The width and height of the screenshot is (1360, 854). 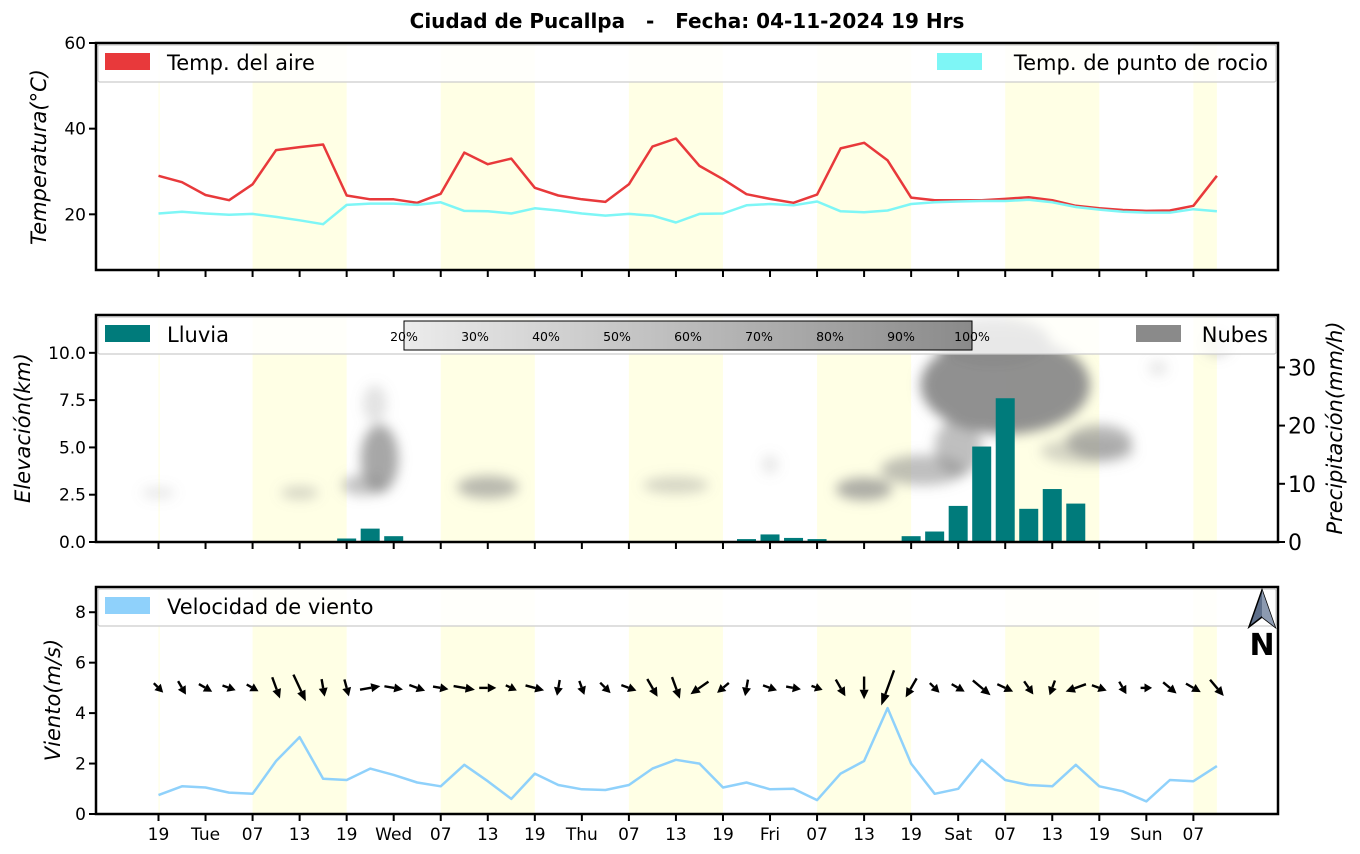 I want to click on cloud-scale-label: 30%, so click(x=475, y=336).